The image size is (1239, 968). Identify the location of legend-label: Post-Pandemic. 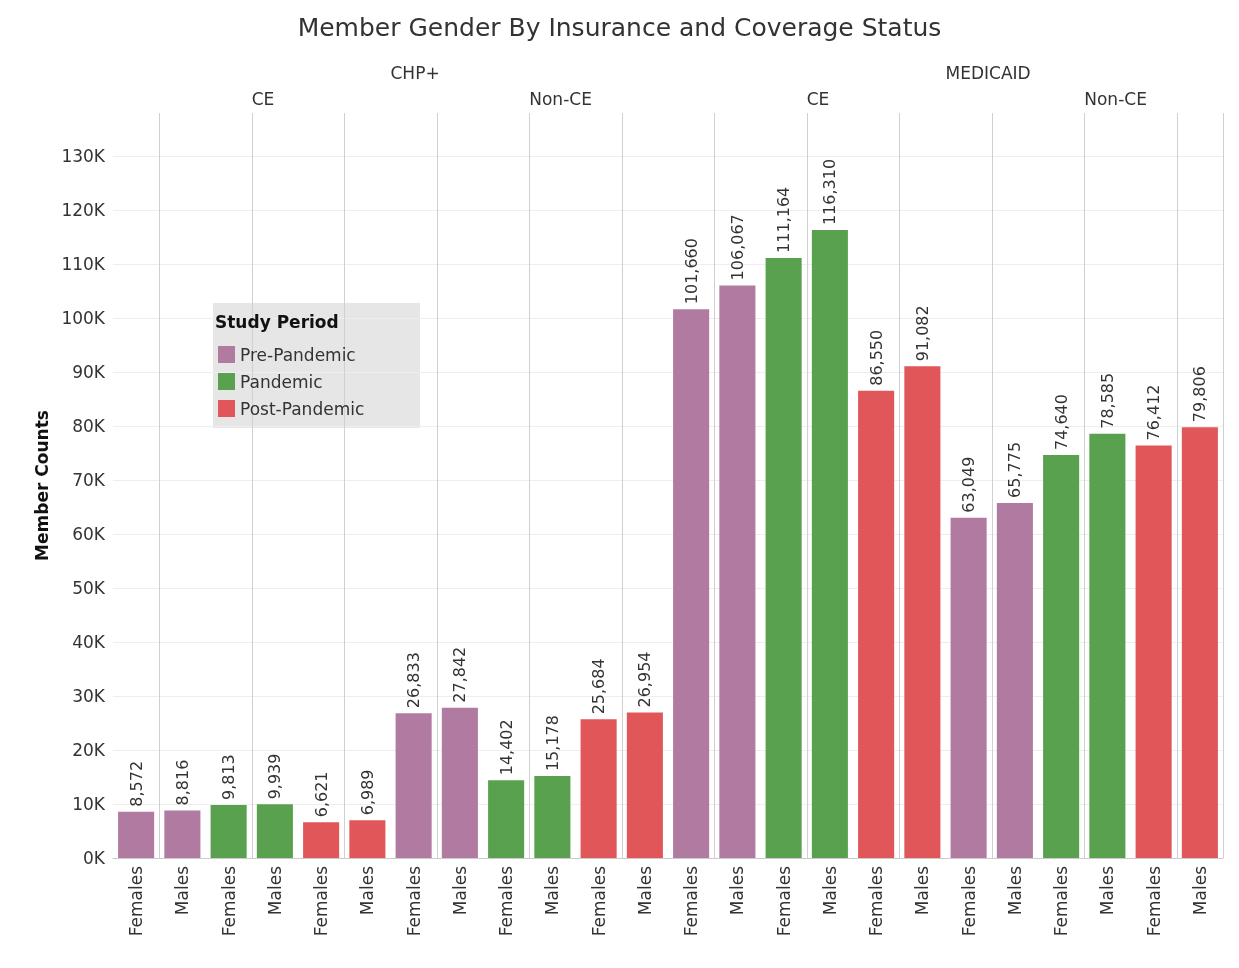
(302, 408).